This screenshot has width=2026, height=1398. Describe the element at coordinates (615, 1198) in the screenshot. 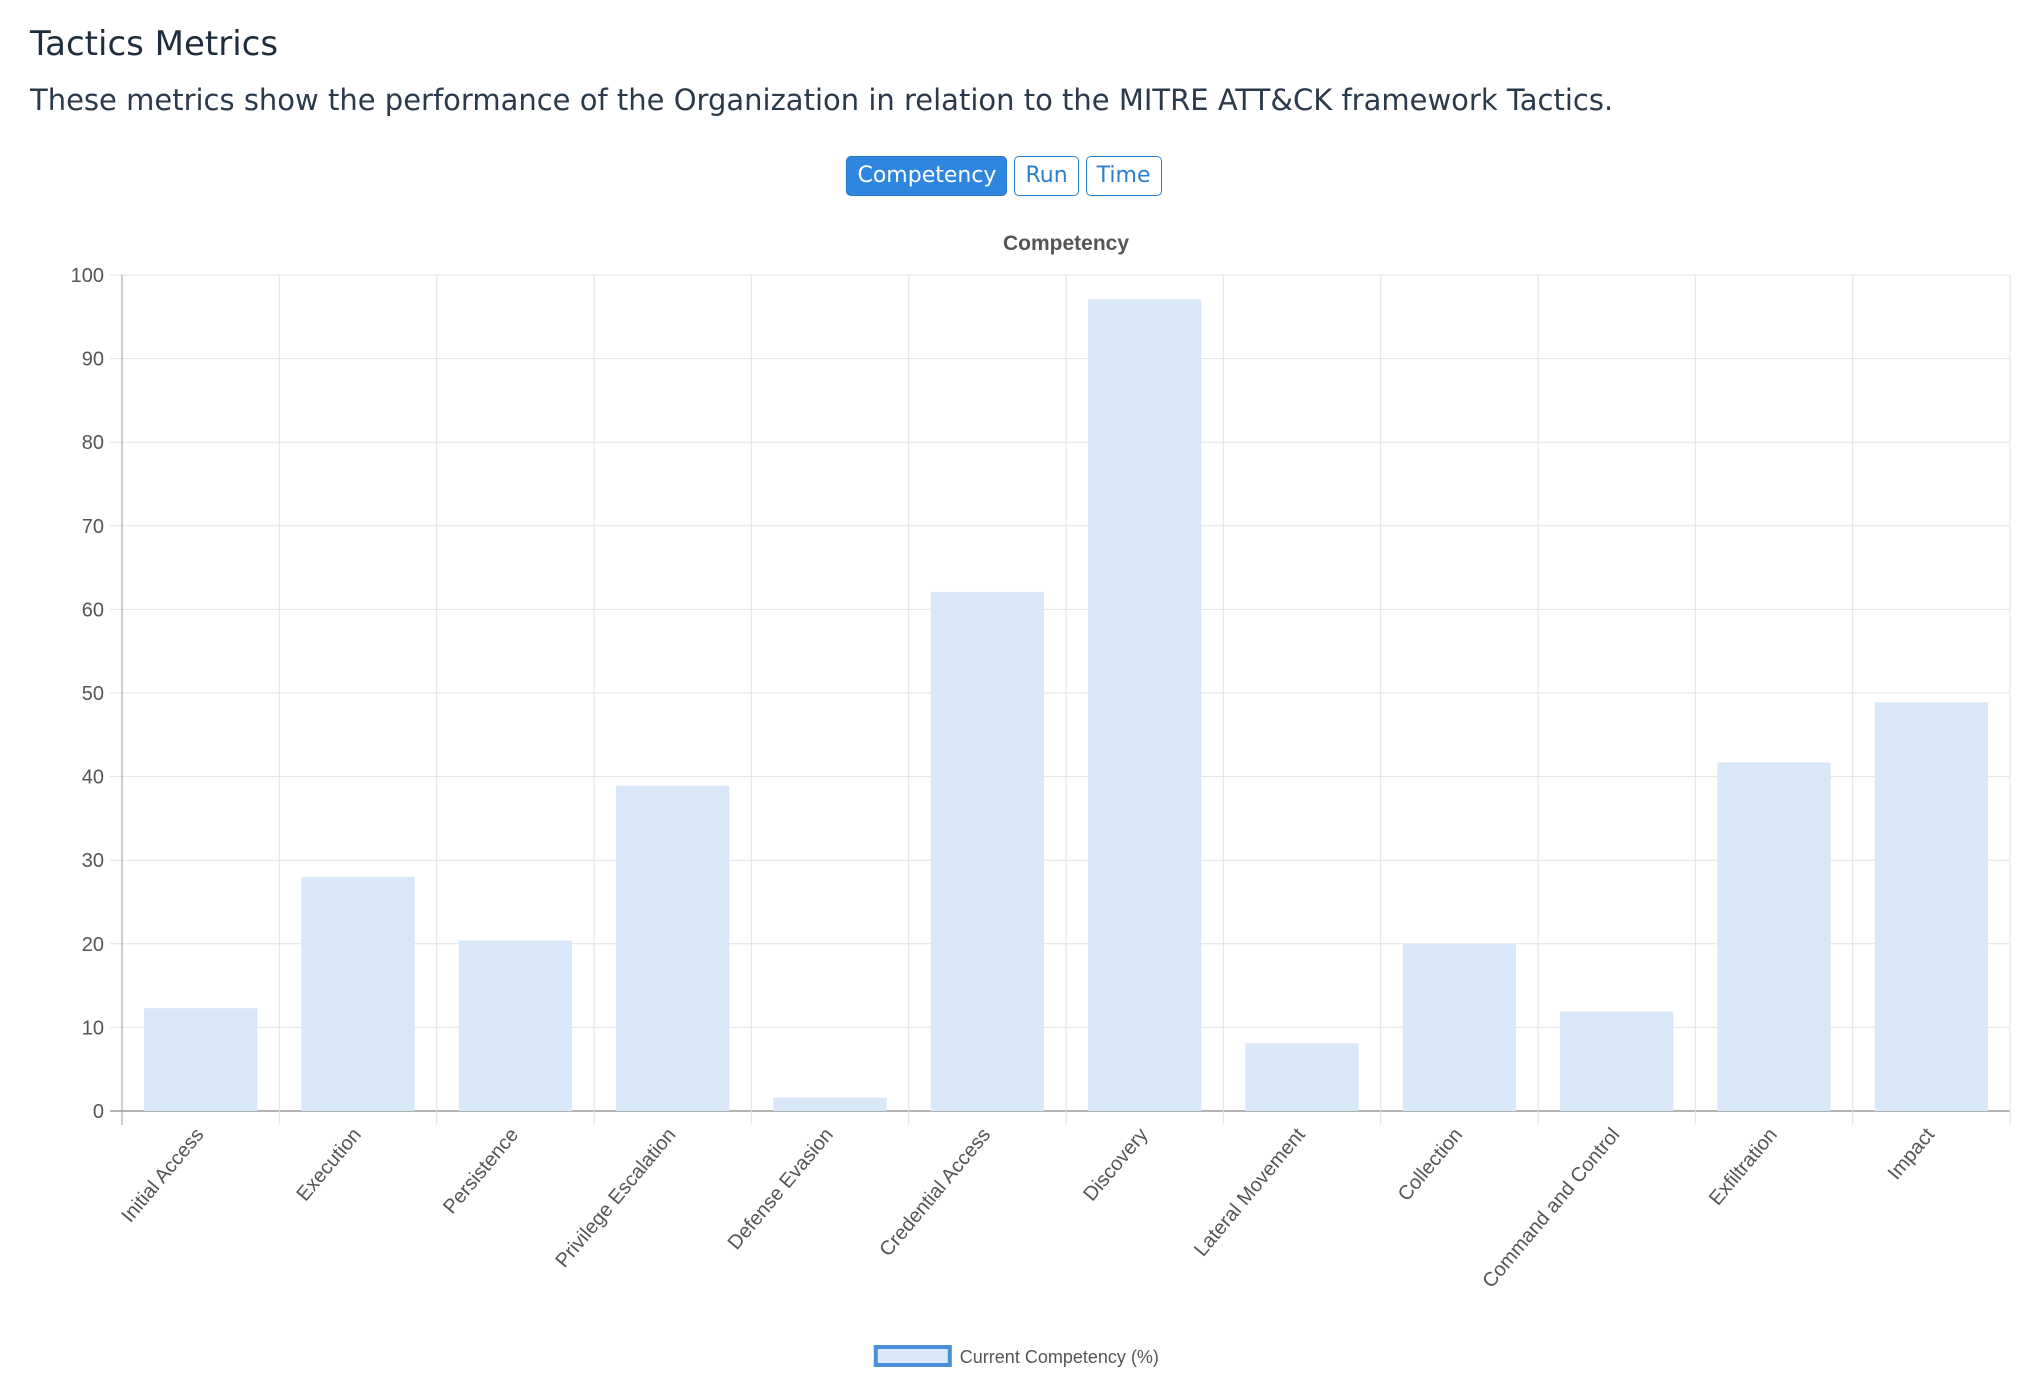

I see `x-tick-label: Privilege Escalation` at that location.